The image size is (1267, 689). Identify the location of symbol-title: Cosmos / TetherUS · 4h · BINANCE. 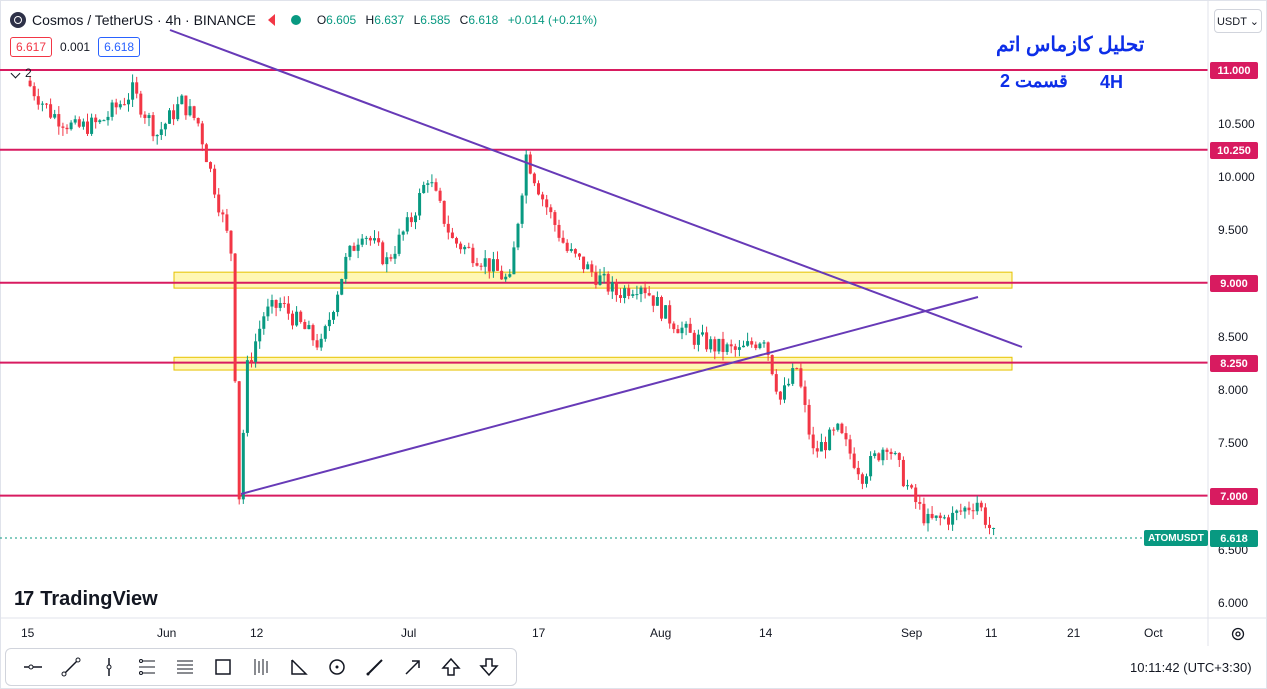
(144, 20).